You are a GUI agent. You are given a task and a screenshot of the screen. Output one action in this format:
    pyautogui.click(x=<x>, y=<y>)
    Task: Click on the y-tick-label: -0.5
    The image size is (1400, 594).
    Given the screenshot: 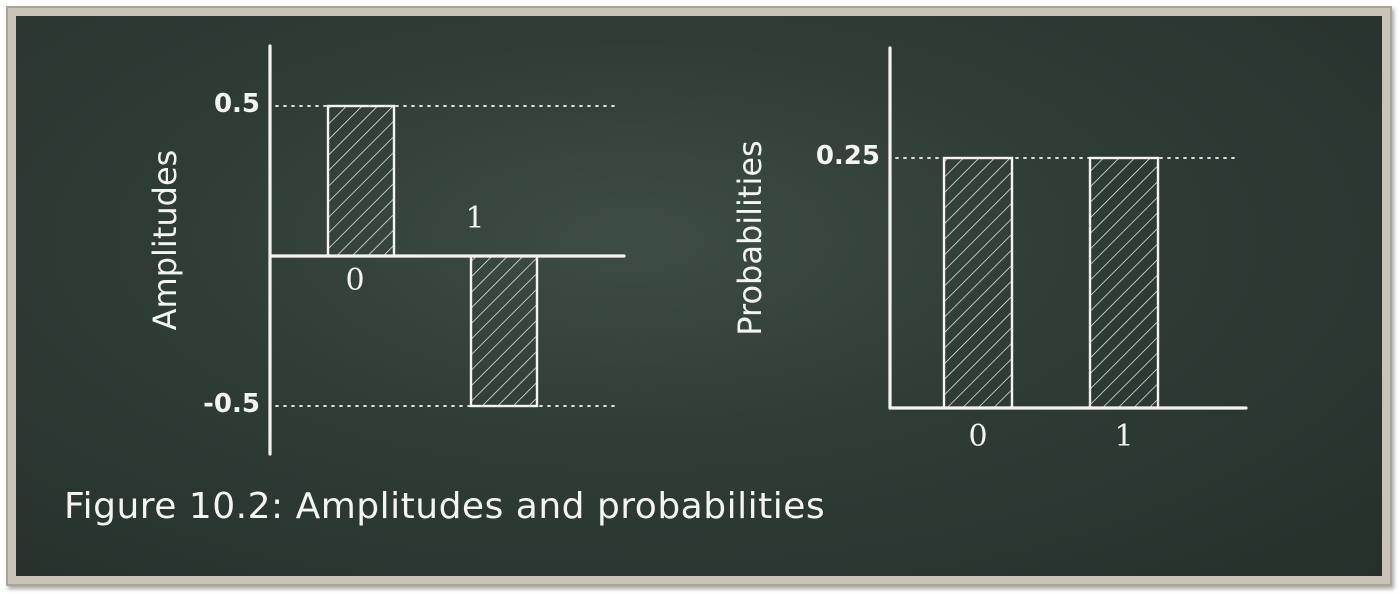 What is the action you would take?
    pyautogui.click(x=231, y=404)
    